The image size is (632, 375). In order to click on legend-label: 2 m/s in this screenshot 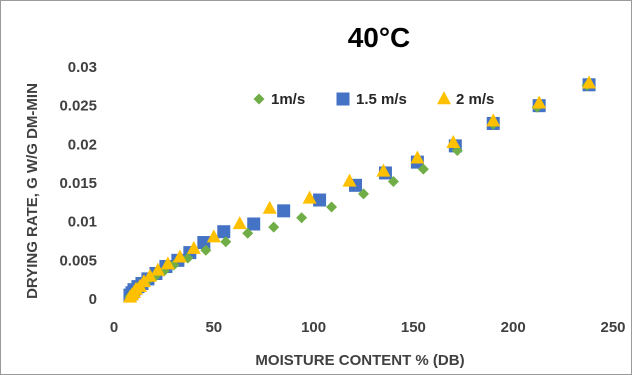, I will do `click(475, 99)`.